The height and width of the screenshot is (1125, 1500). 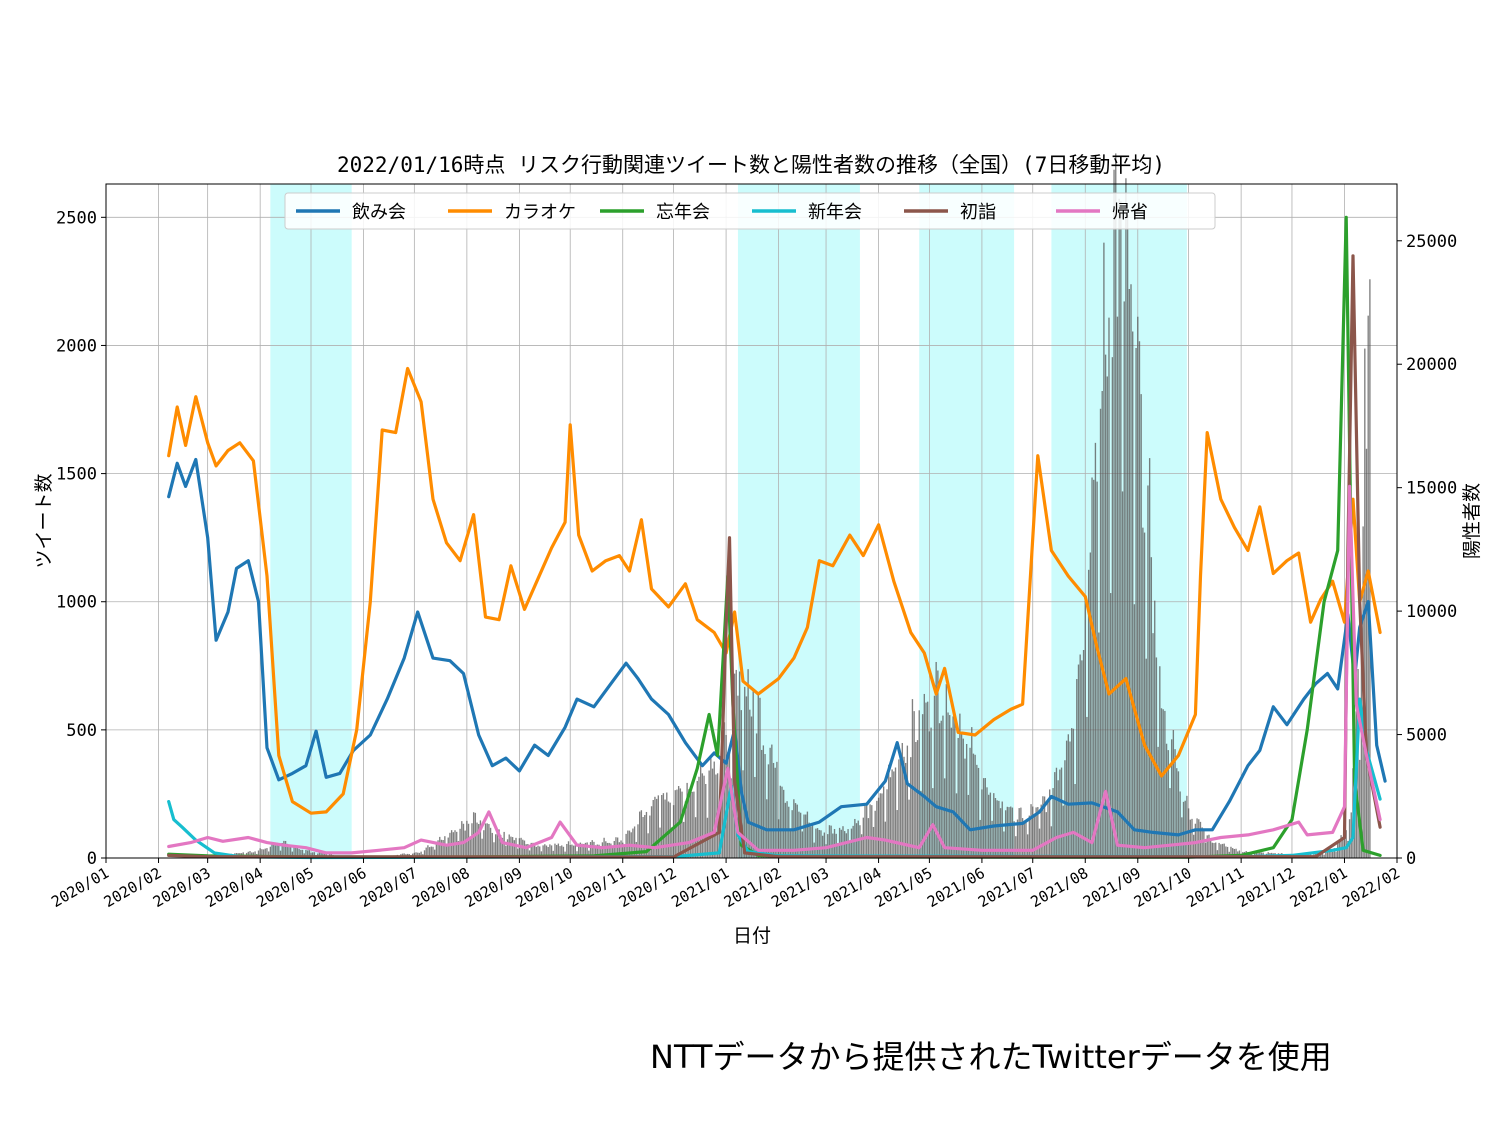 What do you see at coordinates (978, 212) in the screenshot?
I see `legend-label: 初詣` at bounding box center [978, 212].